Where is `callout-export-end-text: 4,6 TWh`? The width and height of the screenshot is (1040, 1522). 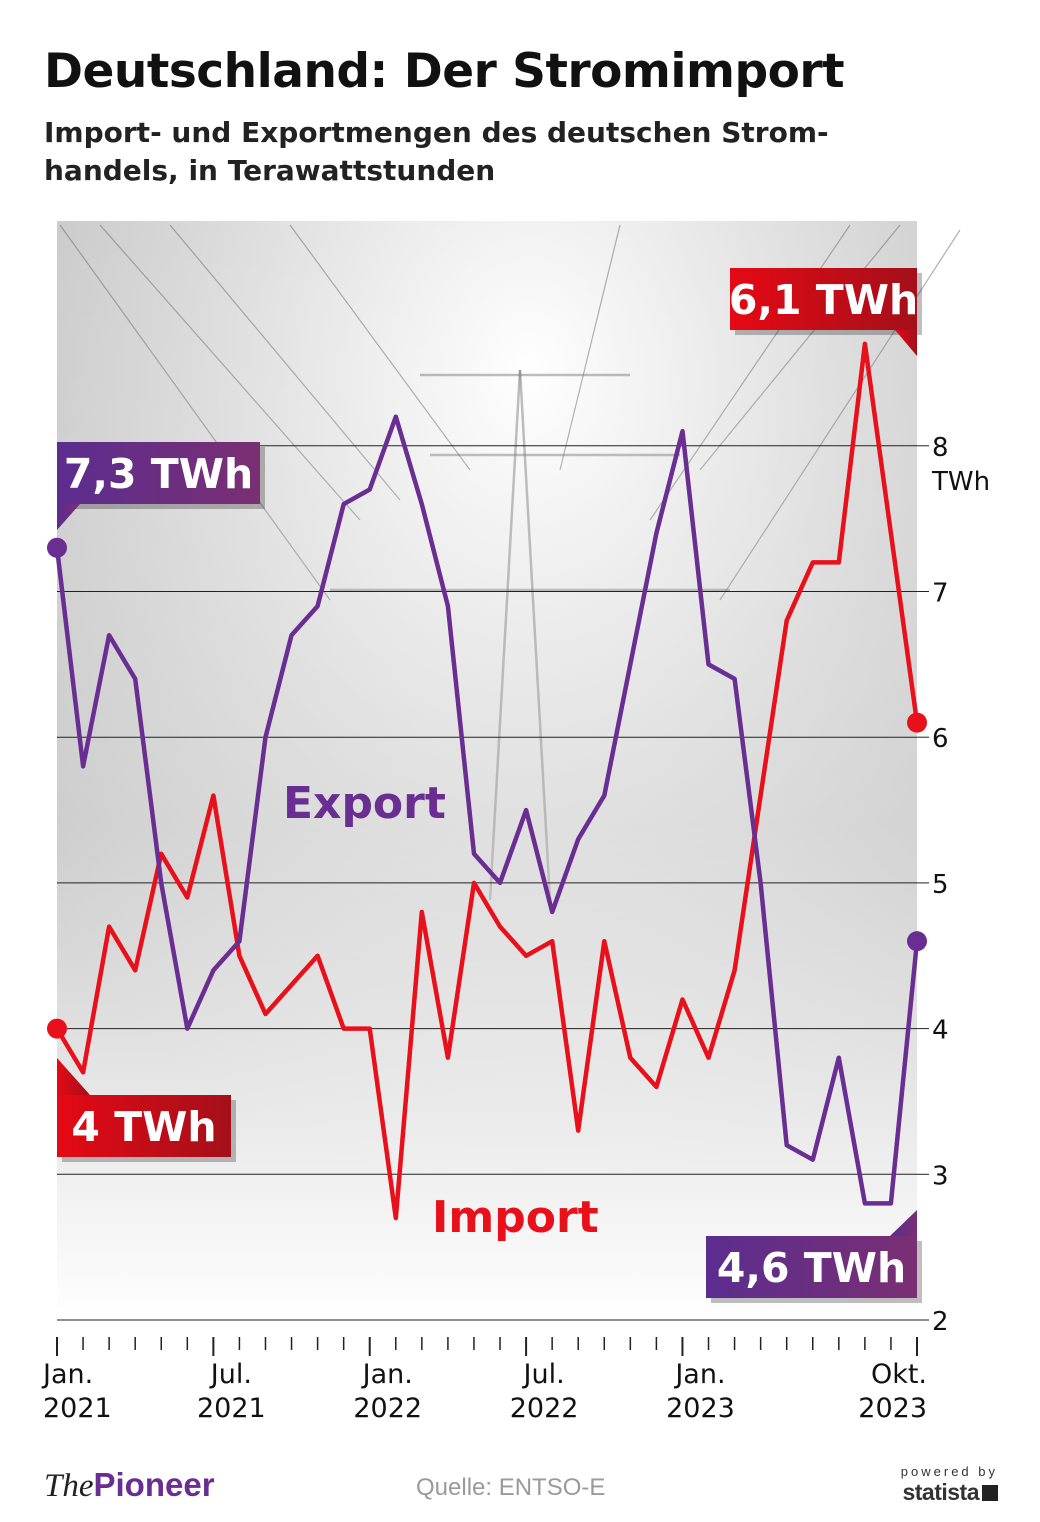 callout-export-end-text: 4,6 TWh is located at coordinates (811, 1268).